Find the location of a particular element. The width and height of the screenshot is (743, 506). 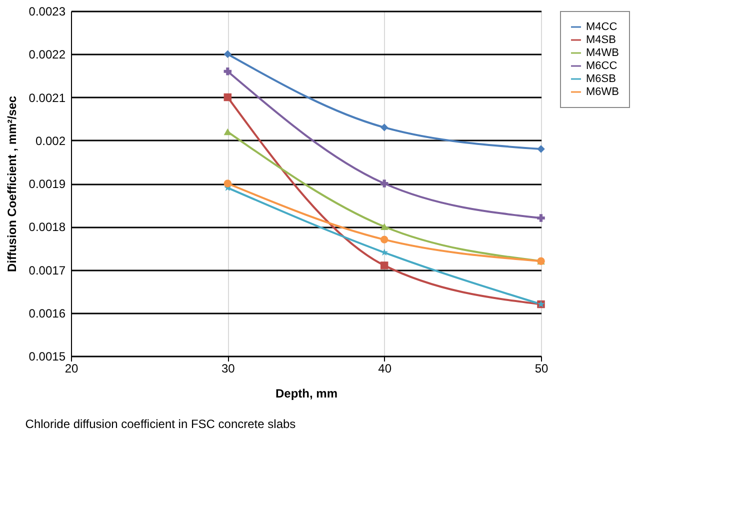

y-tick-label: 0.0016 is located at coordinates (47, 313).